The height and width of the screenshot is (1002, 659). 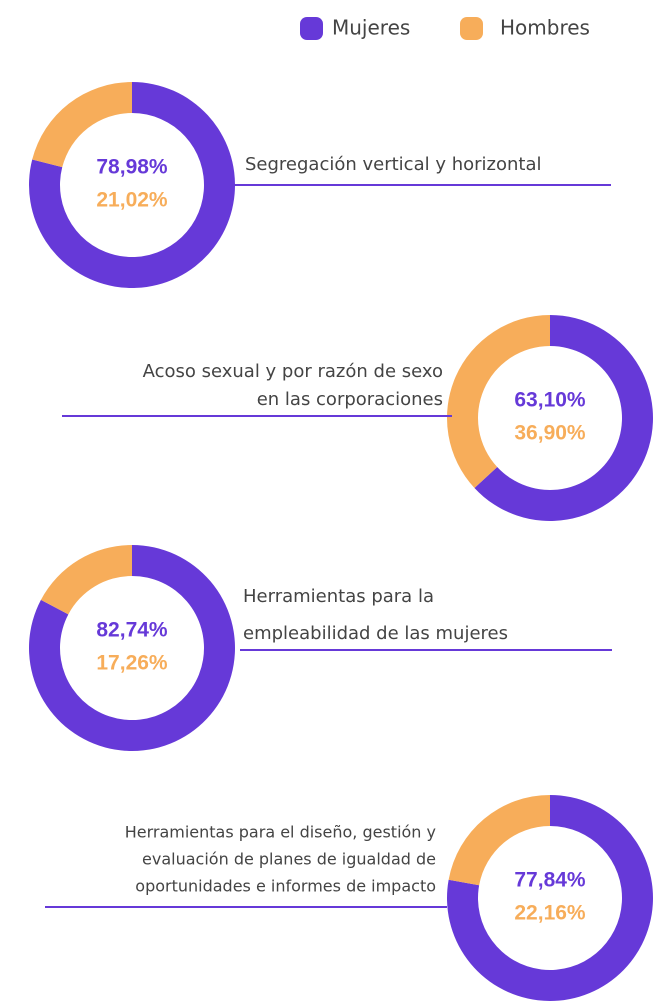 I want to click on chart-title: Acoso sexual y por razón de sexo, so click(x=293, y=371).